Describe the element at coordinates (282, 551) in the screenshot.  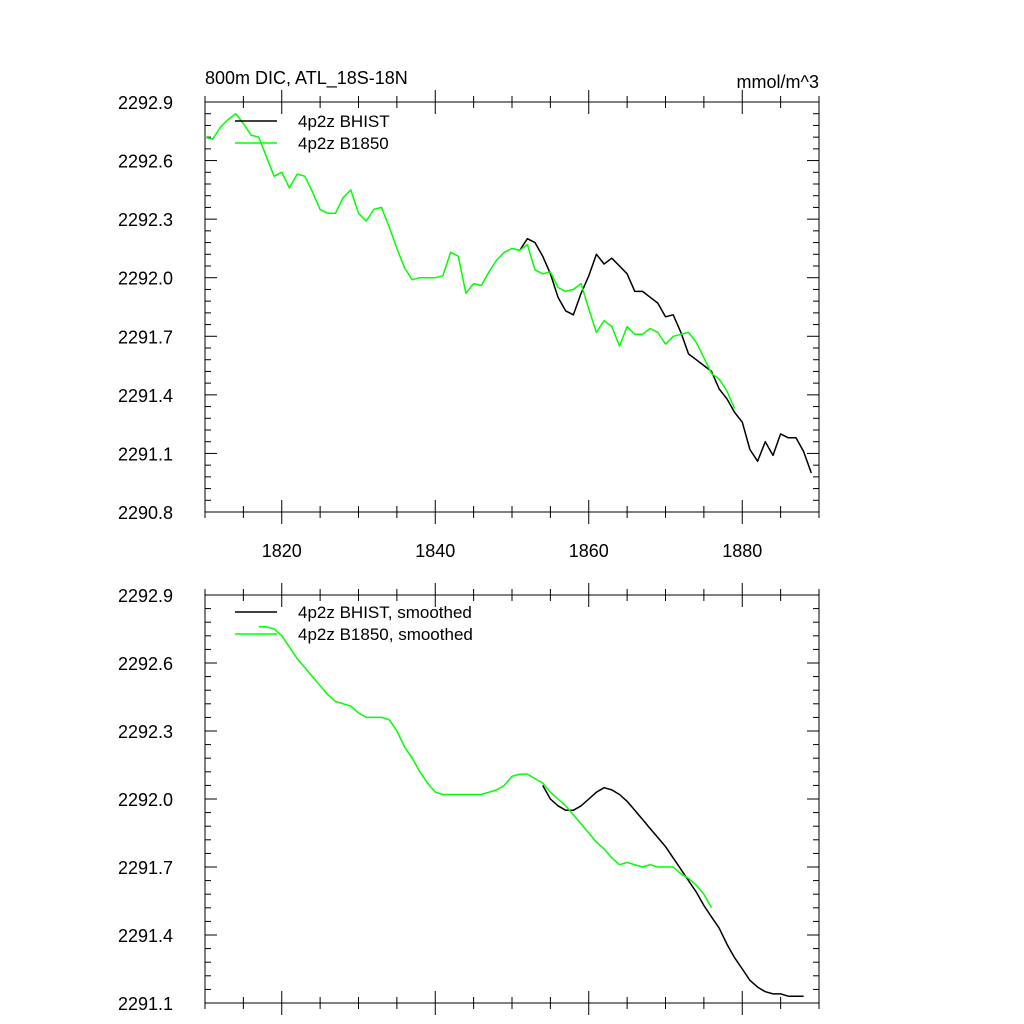
I see `x-tick-label: 1820` at that location.